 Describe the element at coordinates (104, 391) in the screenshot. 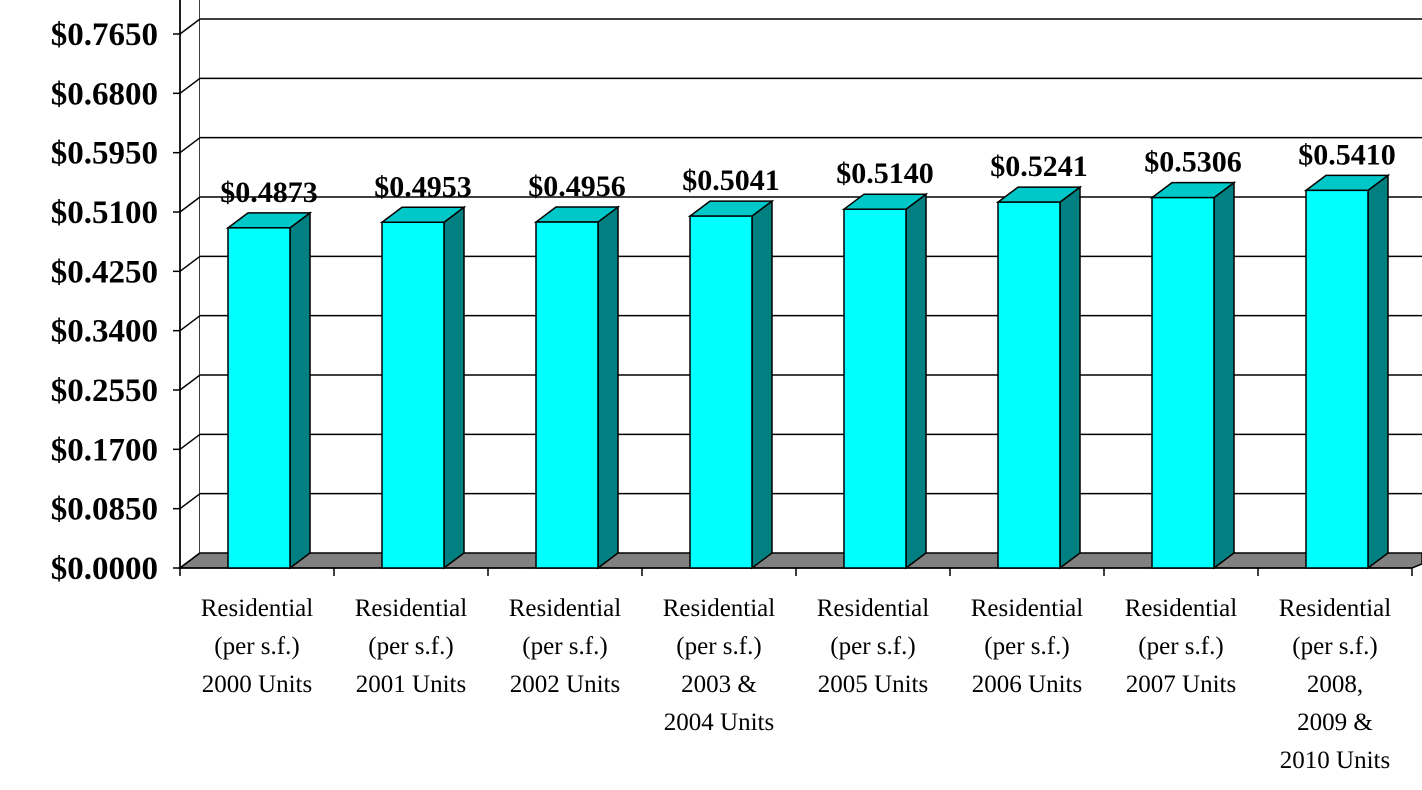

I see `y-tick-label: $0.2550` at that location.